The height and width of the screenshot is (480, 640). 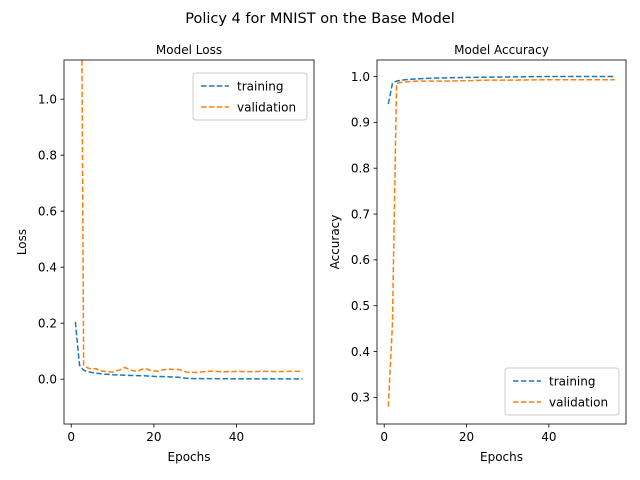 What do you see at coordinates (22, 242) in the screenshot?
I see `y-axis-label: Loss` at bounding box center [22, 242].